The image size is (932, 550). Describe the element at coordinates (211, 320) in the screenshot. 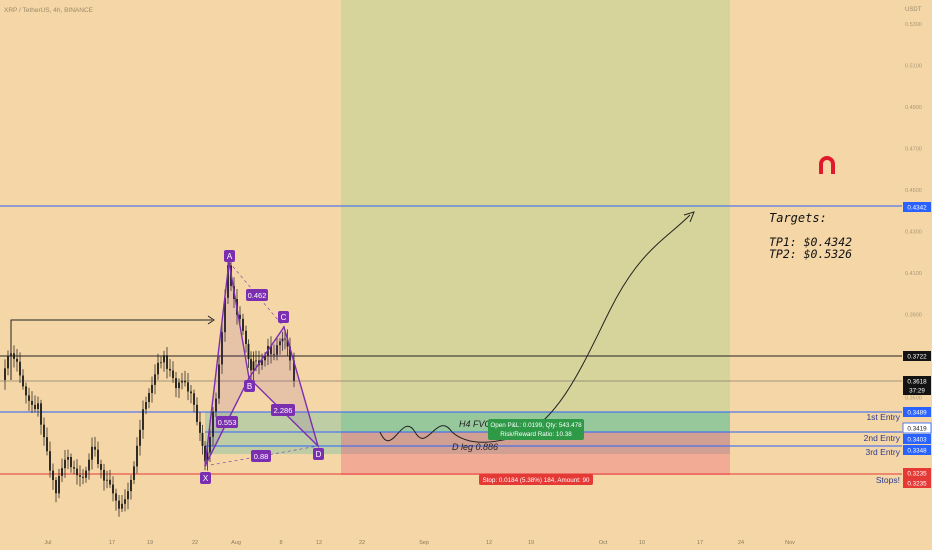

I see `liquidity-arrow-head` at that location.